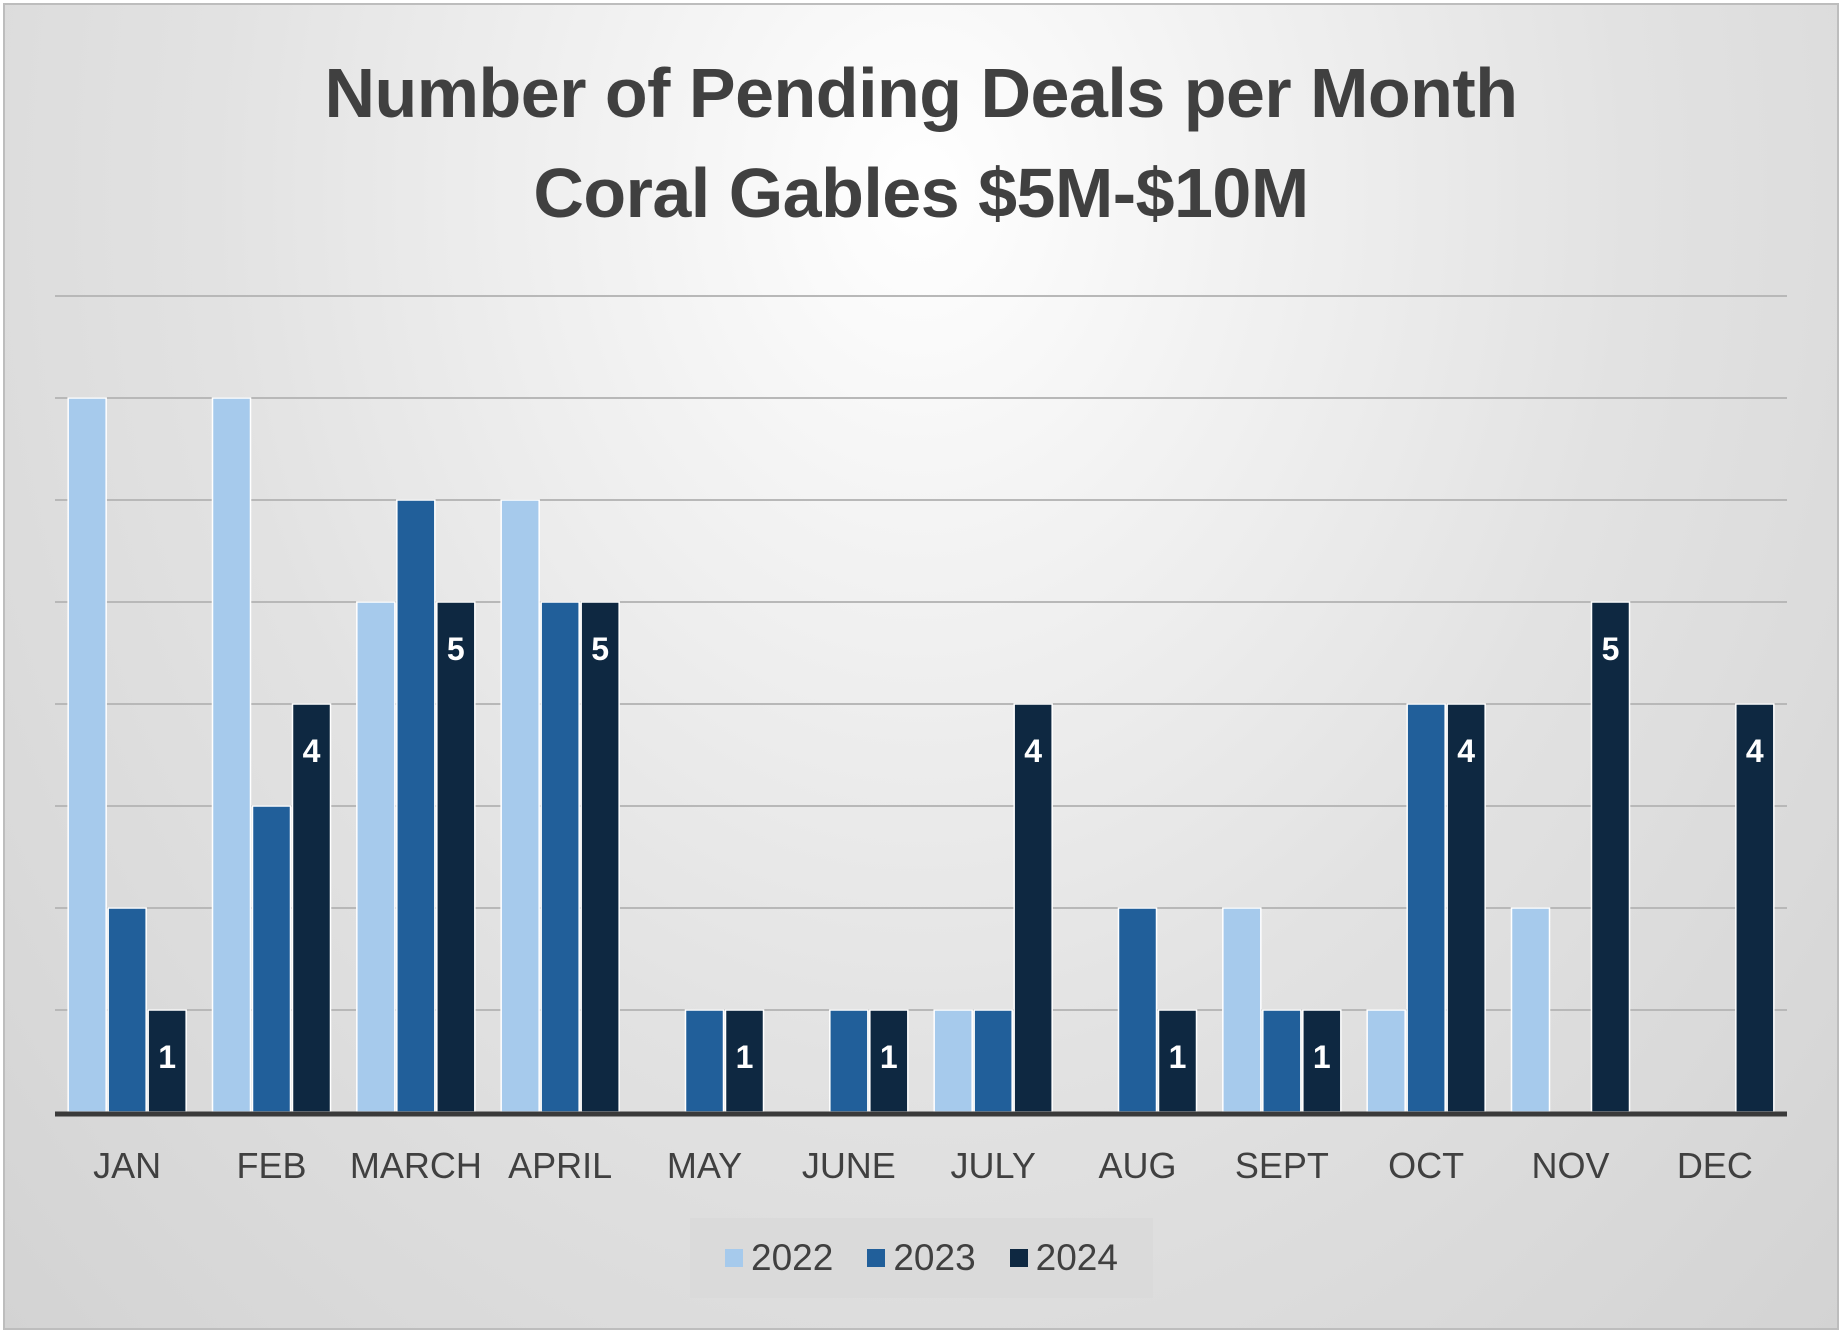 The width and height of the screenshot is (1842, 1333). I want to click on bar-2024-jan, so click(167, 1061).